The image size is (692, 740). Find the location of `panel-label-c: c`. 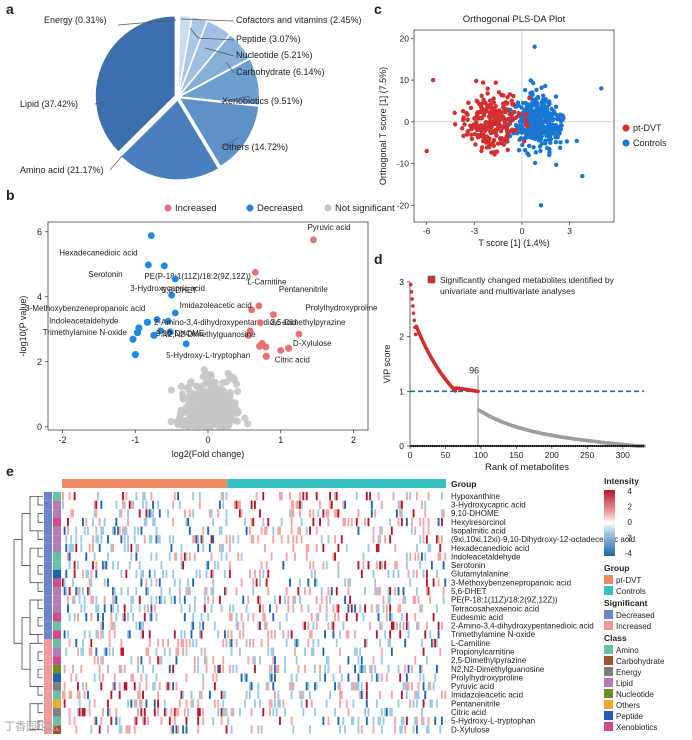

panel-label-c: c is located at coordinates (378, 9).